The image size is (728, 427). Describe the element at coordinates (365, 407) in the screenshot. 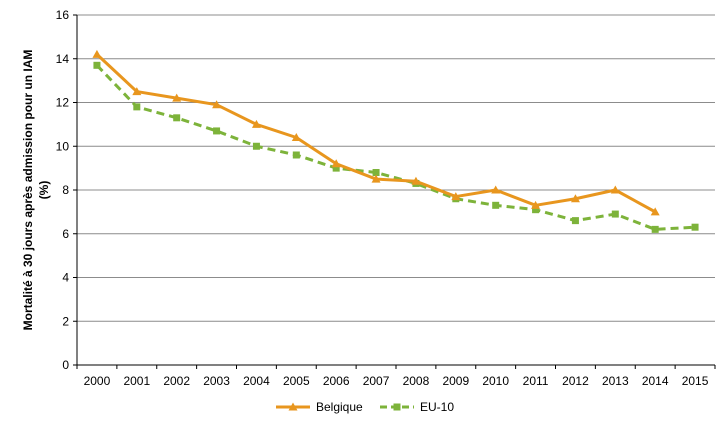

I see `legend: Belgique EU-10` at that location.